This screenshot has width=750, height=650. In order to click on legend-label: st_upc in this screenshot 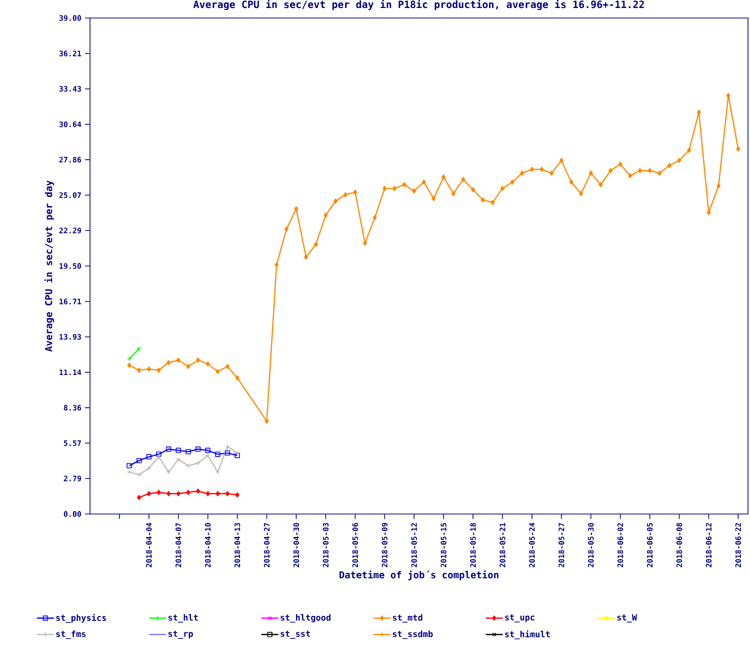, I will do `click(519, 618)`.